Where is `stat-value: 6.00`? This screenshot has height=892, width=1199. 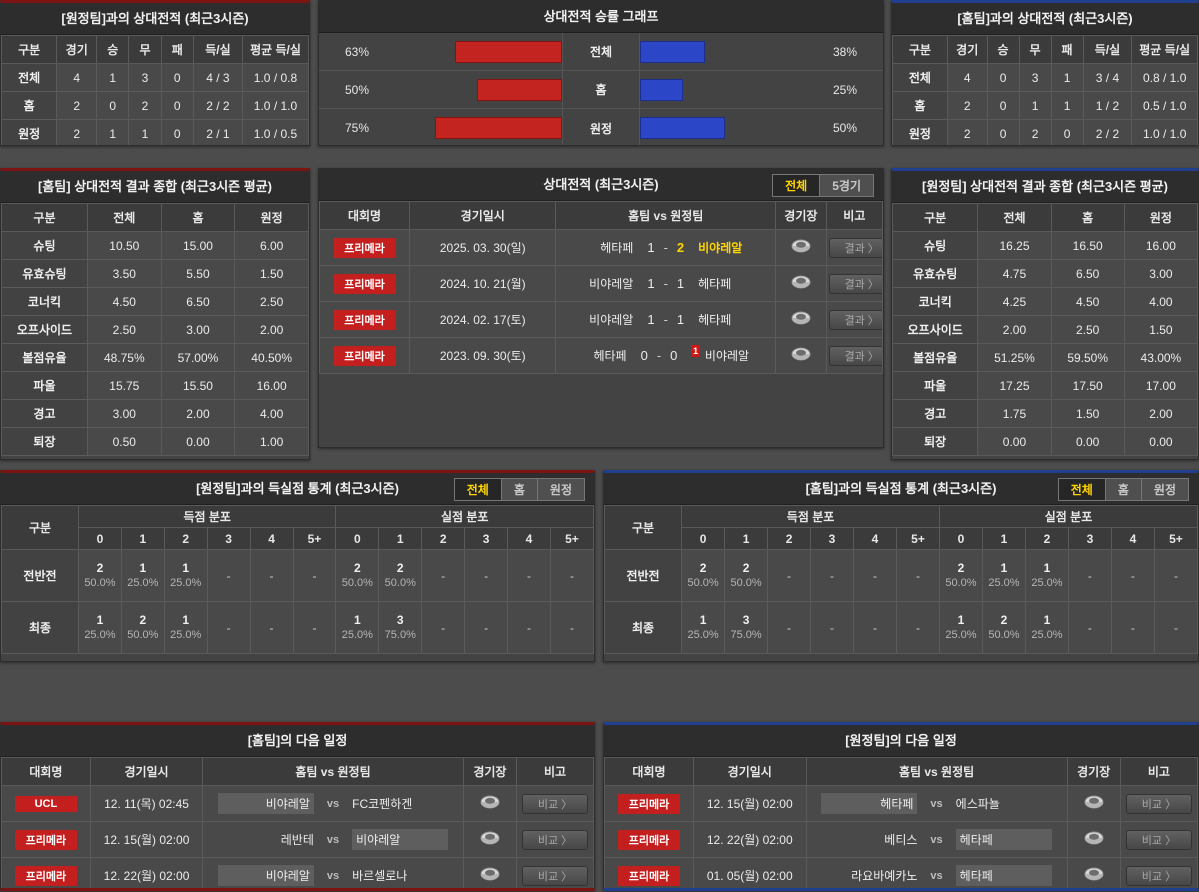
stat-value: 6.00 is located at coordinates (271, 245).